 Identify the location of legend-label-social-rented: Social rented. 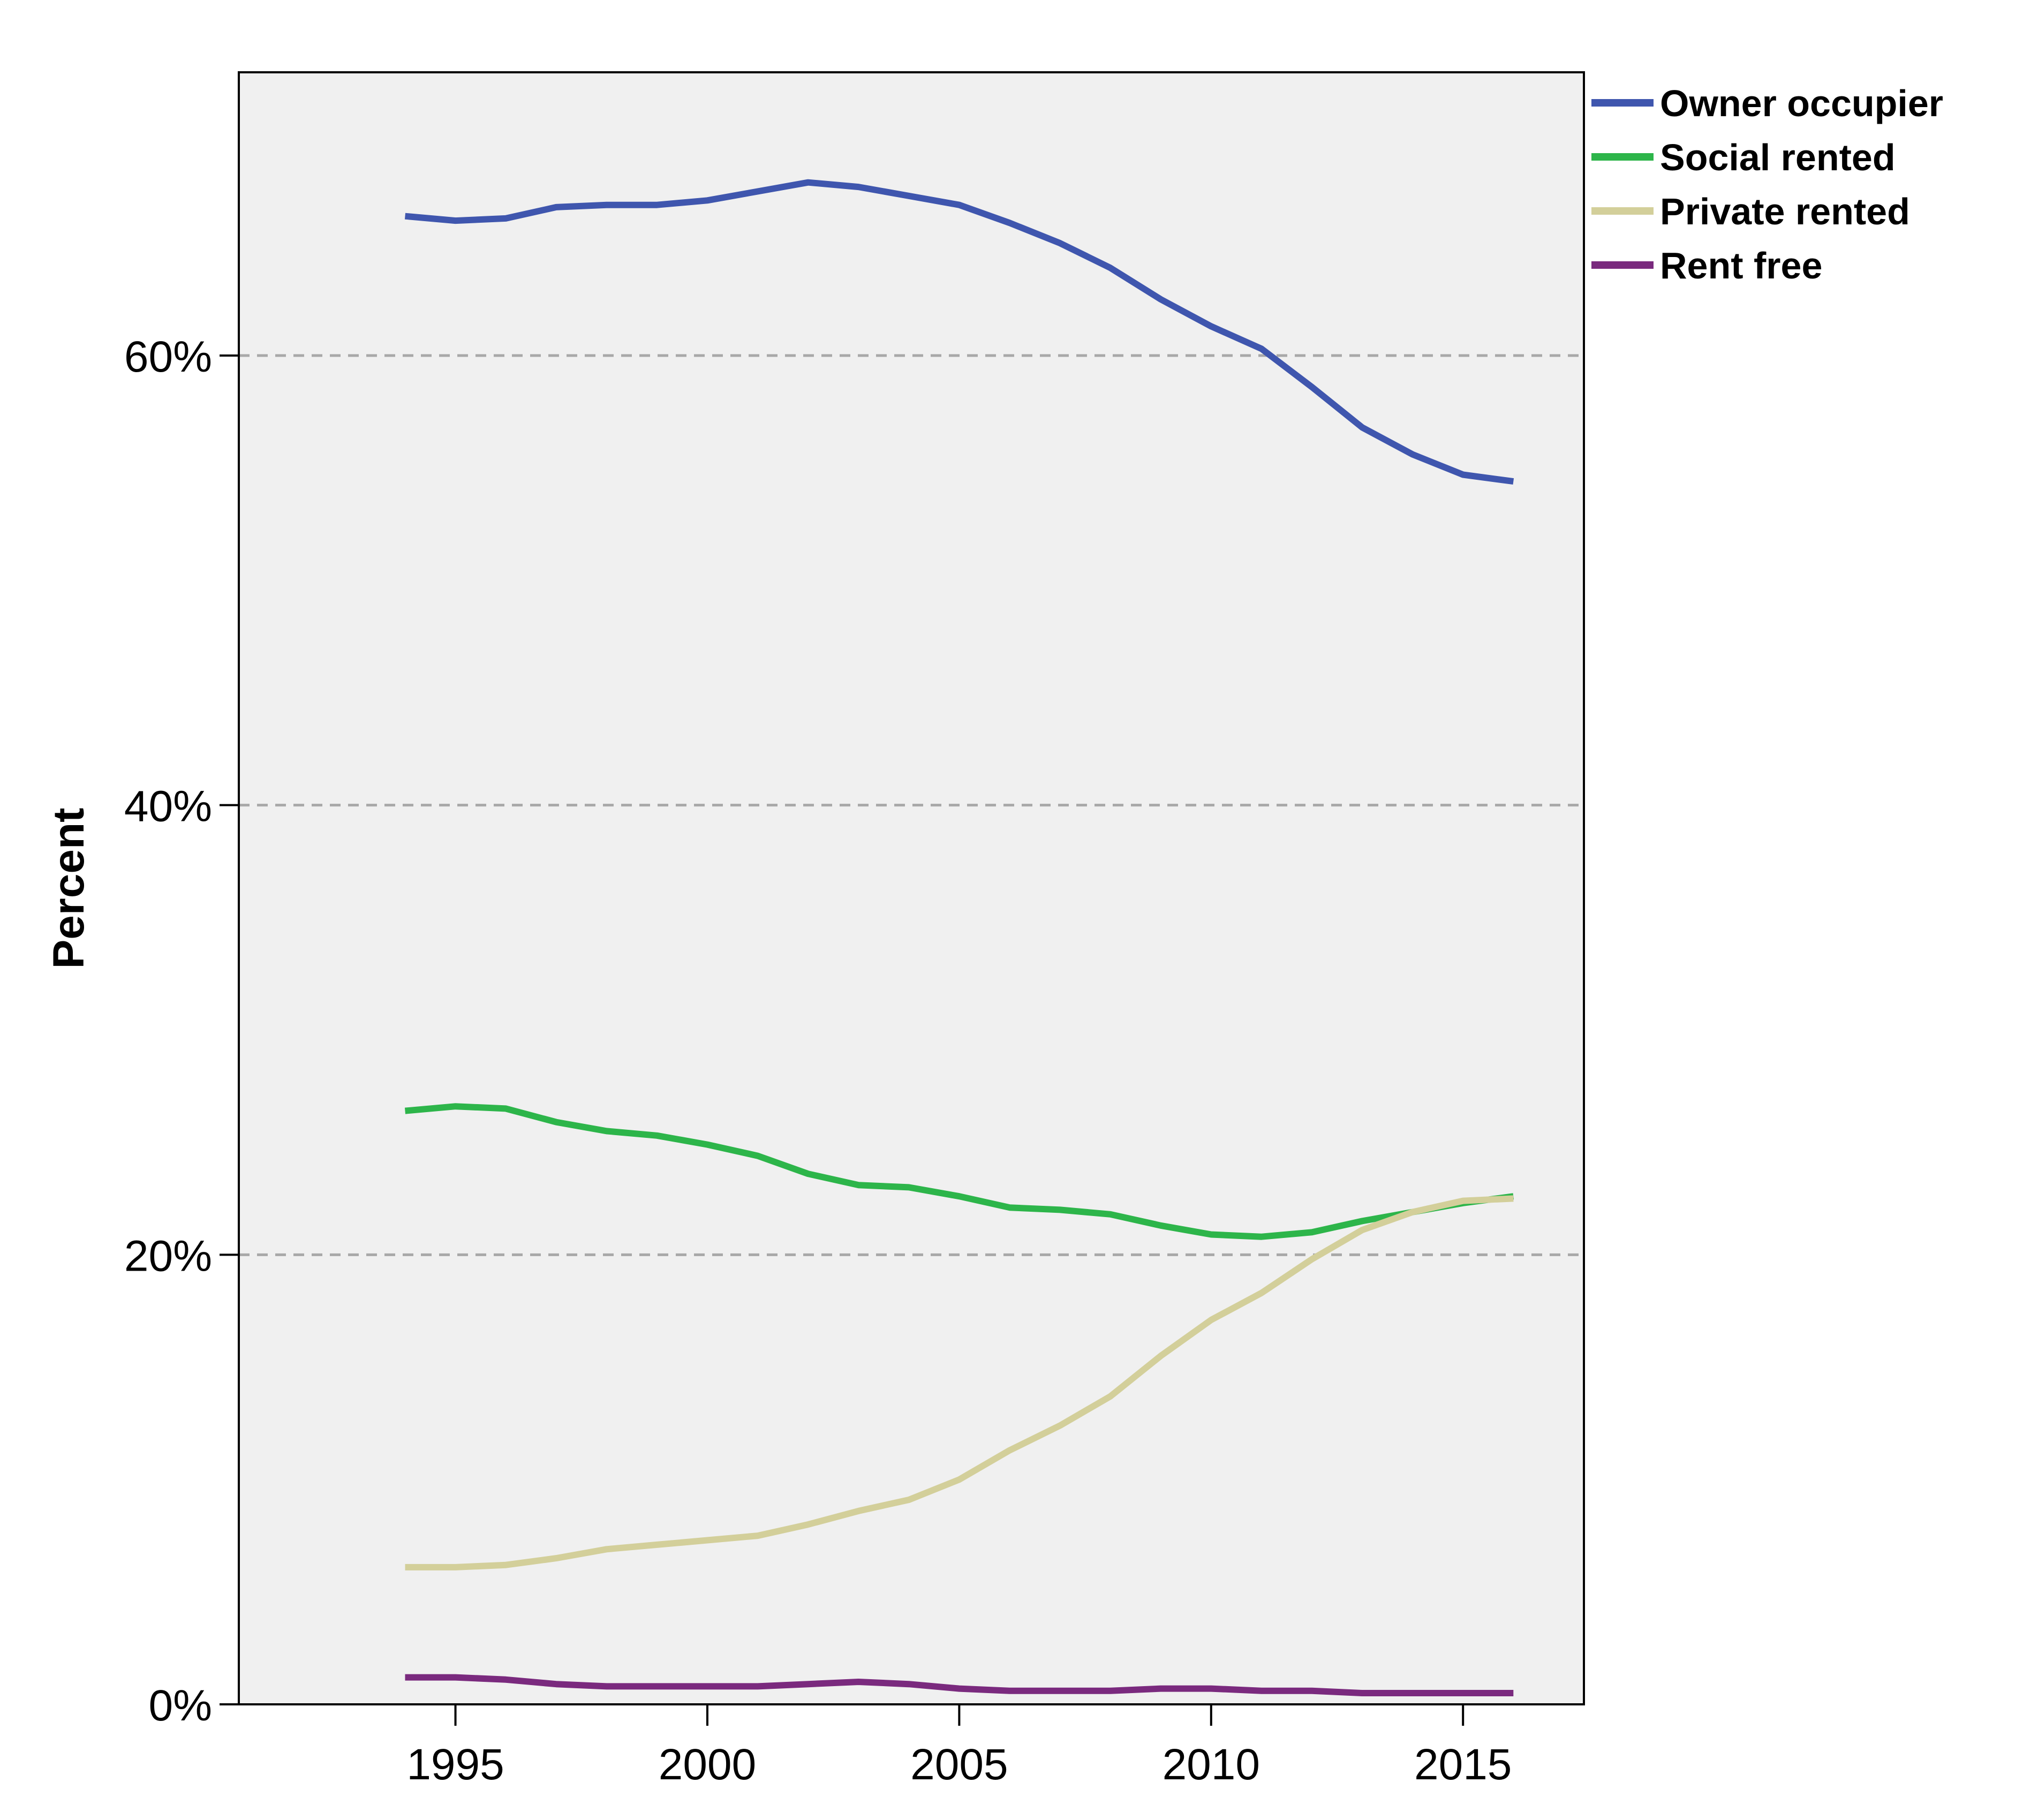
(1778, 157).